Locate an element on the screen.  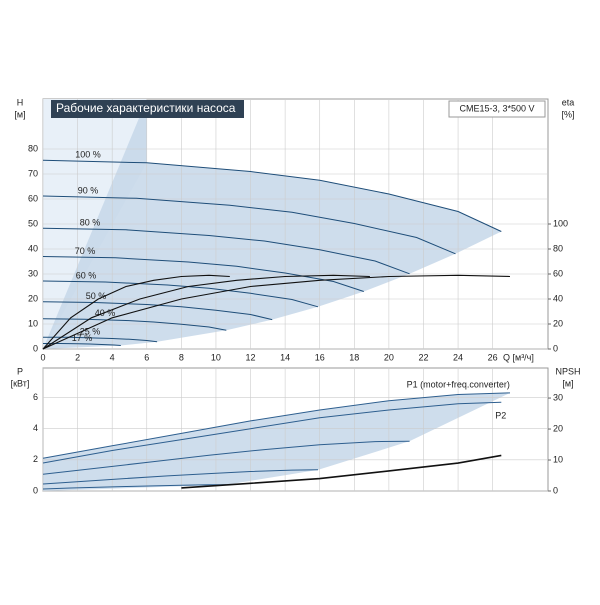
title-box is located at coordinates (147, 109).